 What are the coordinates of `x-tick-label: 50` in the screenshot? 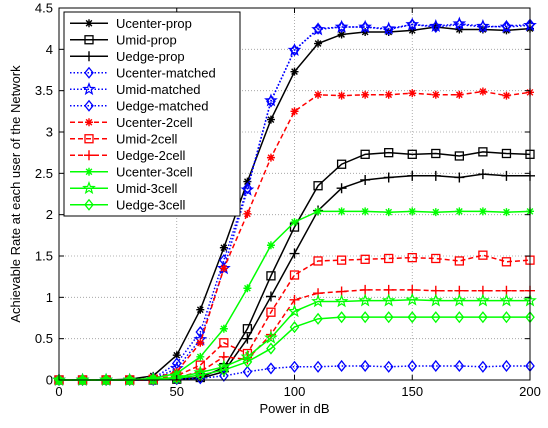 It's located at (177, 391).